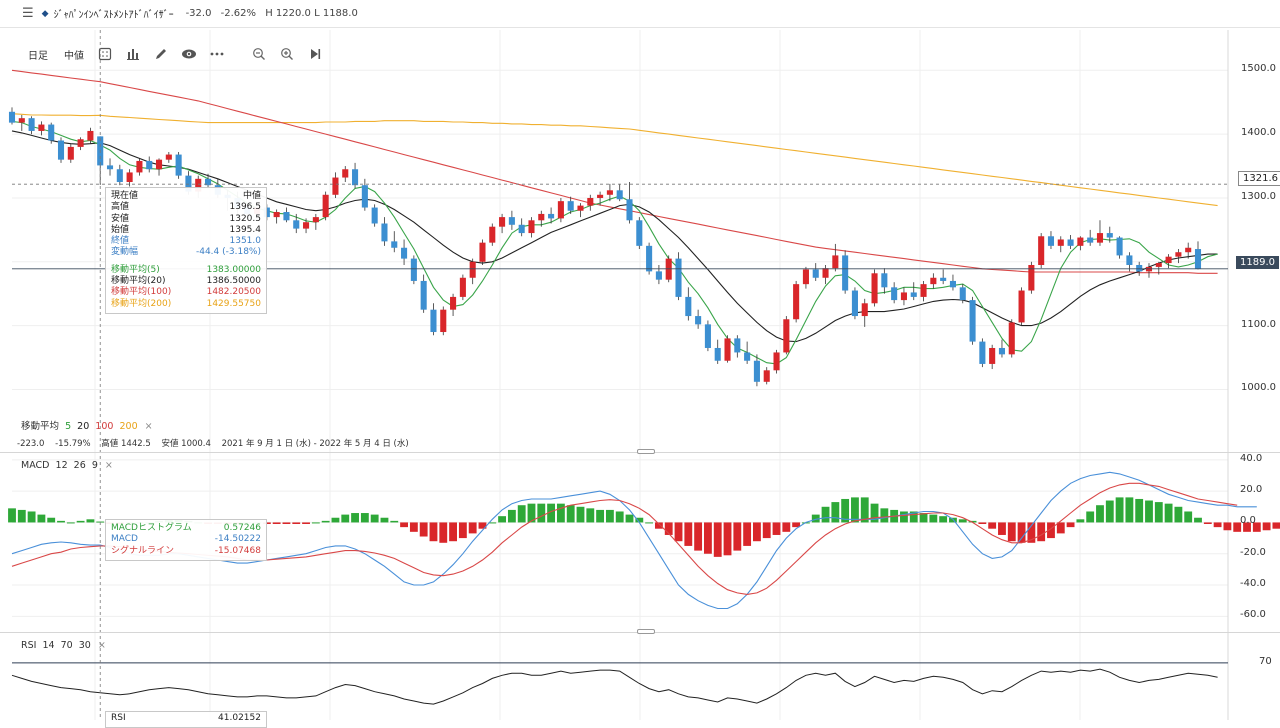 The height and width of the screenshot is (728, 1280). I want to click on rsi-legend-close-icon: ×, so click(101, 645).